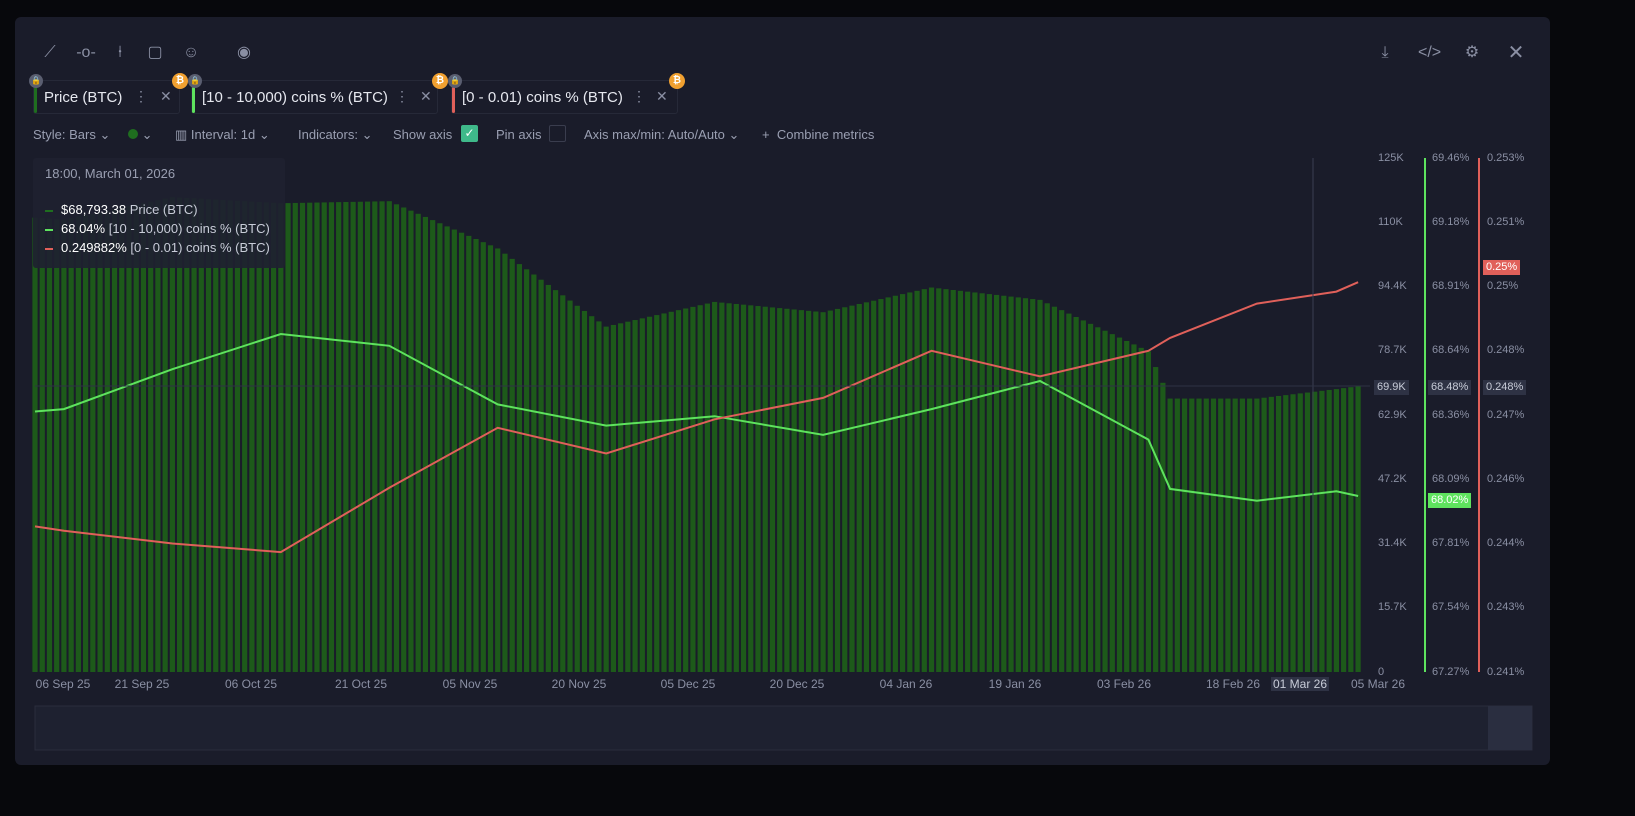 This screenshot has width=1635, height=816. What do you see at coordinates (455, 81) in the screenshot?
I see `lock-icon: 🔒` at bounding box center [455, 81].